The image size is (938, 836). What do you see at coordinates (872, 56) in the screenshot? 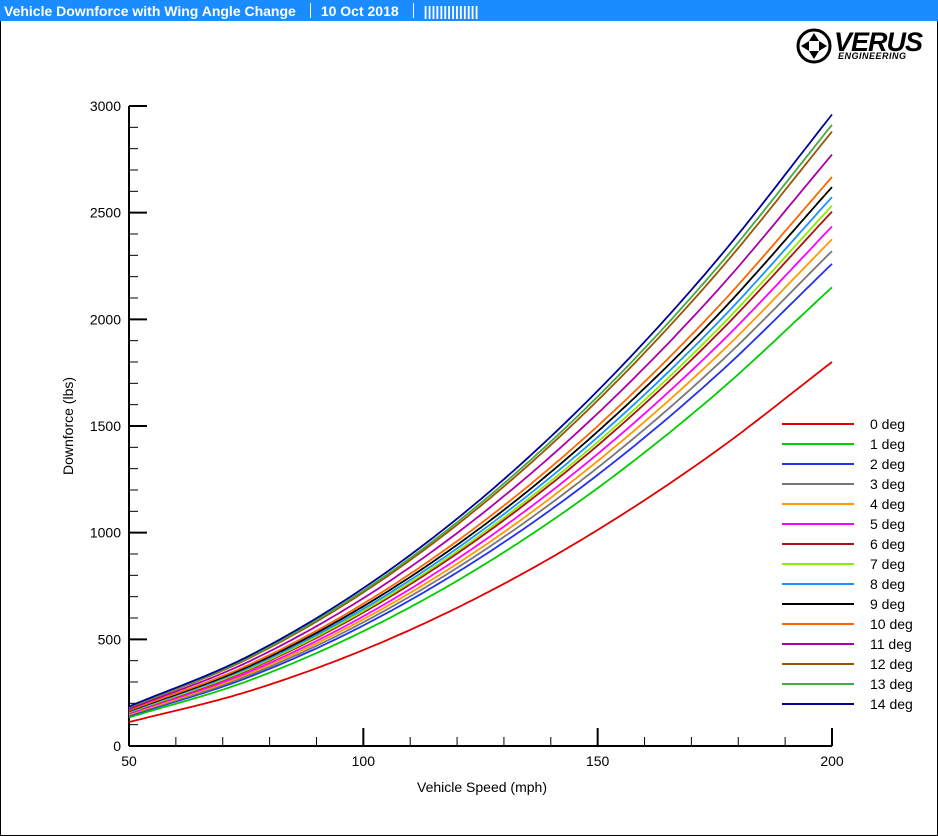
I see `logo-subtitle: ENGINEERING` at bounding box center [872, 56].